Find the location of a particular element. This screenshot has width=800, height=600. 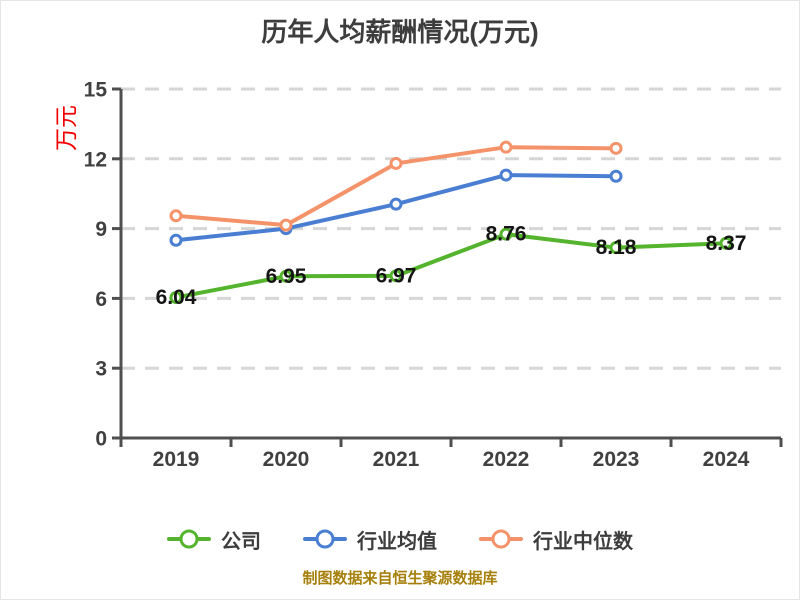

legend: 公司 行业均值 行业中位数 is located at coordinates (400, 539).